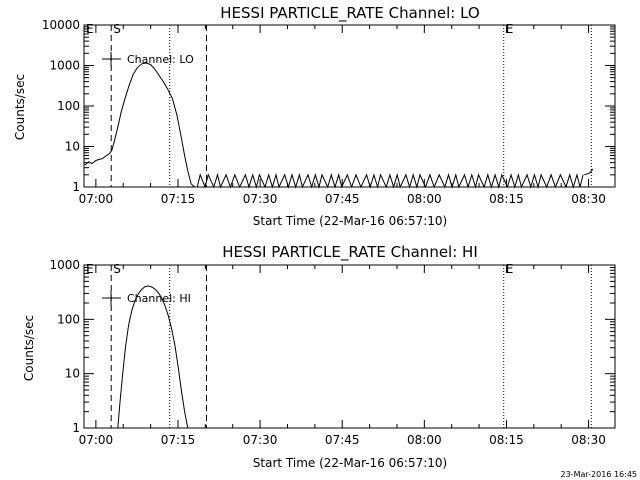 Image resolution: width=640 pixels, height=480 pixels. I want to click on panel-title: HESSI PARTICLE_RATE Channel: LO, so click(349, 13).